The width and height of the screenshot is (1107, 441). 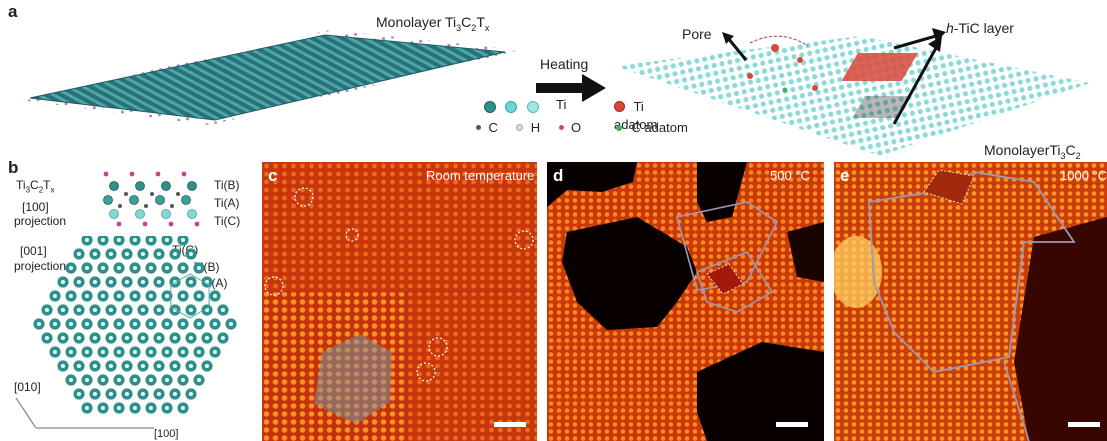 What do you see at coordinates (790, 175) in the screenshot?
I see `panel-d-caption: 500 °C` at bounding box center [790, 175].